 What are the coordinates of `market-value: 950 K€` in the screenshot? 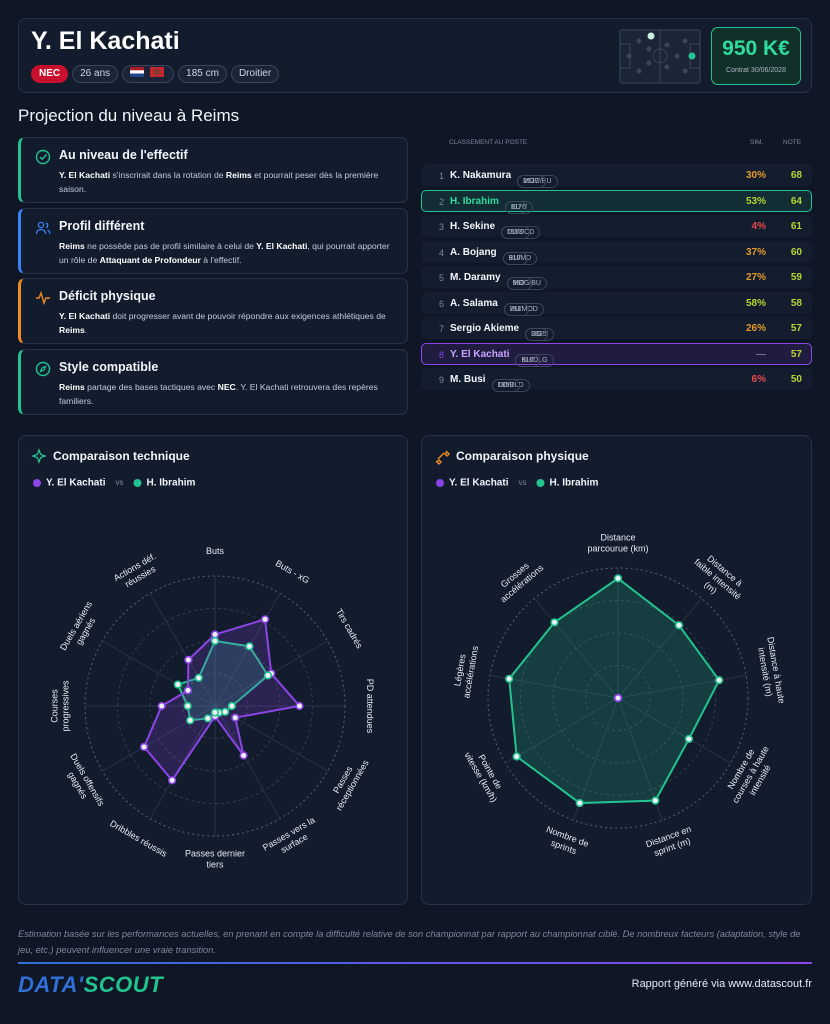 It's located at (756, 48).